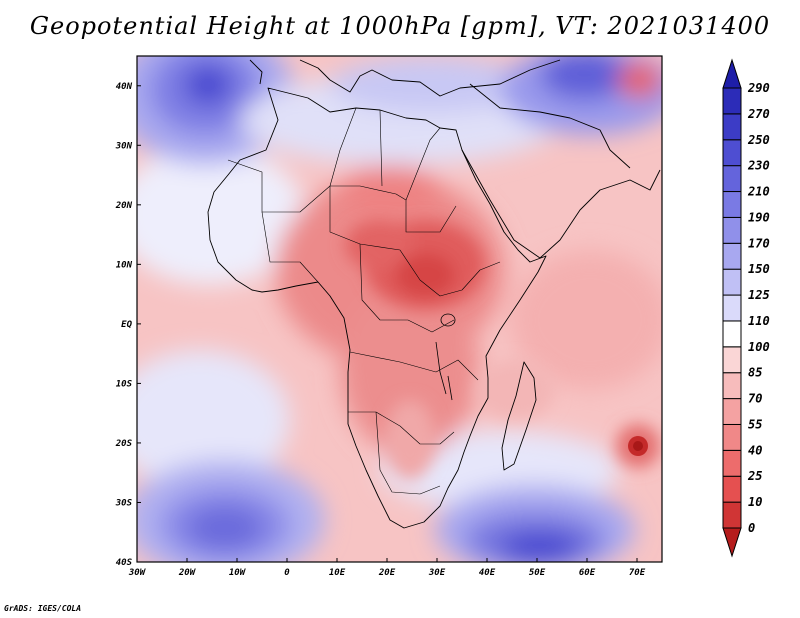 This screenshot has width=800, height=618. Describe the element at coordinates (445, 357) in the screenshot. I see `lakes` at that location.